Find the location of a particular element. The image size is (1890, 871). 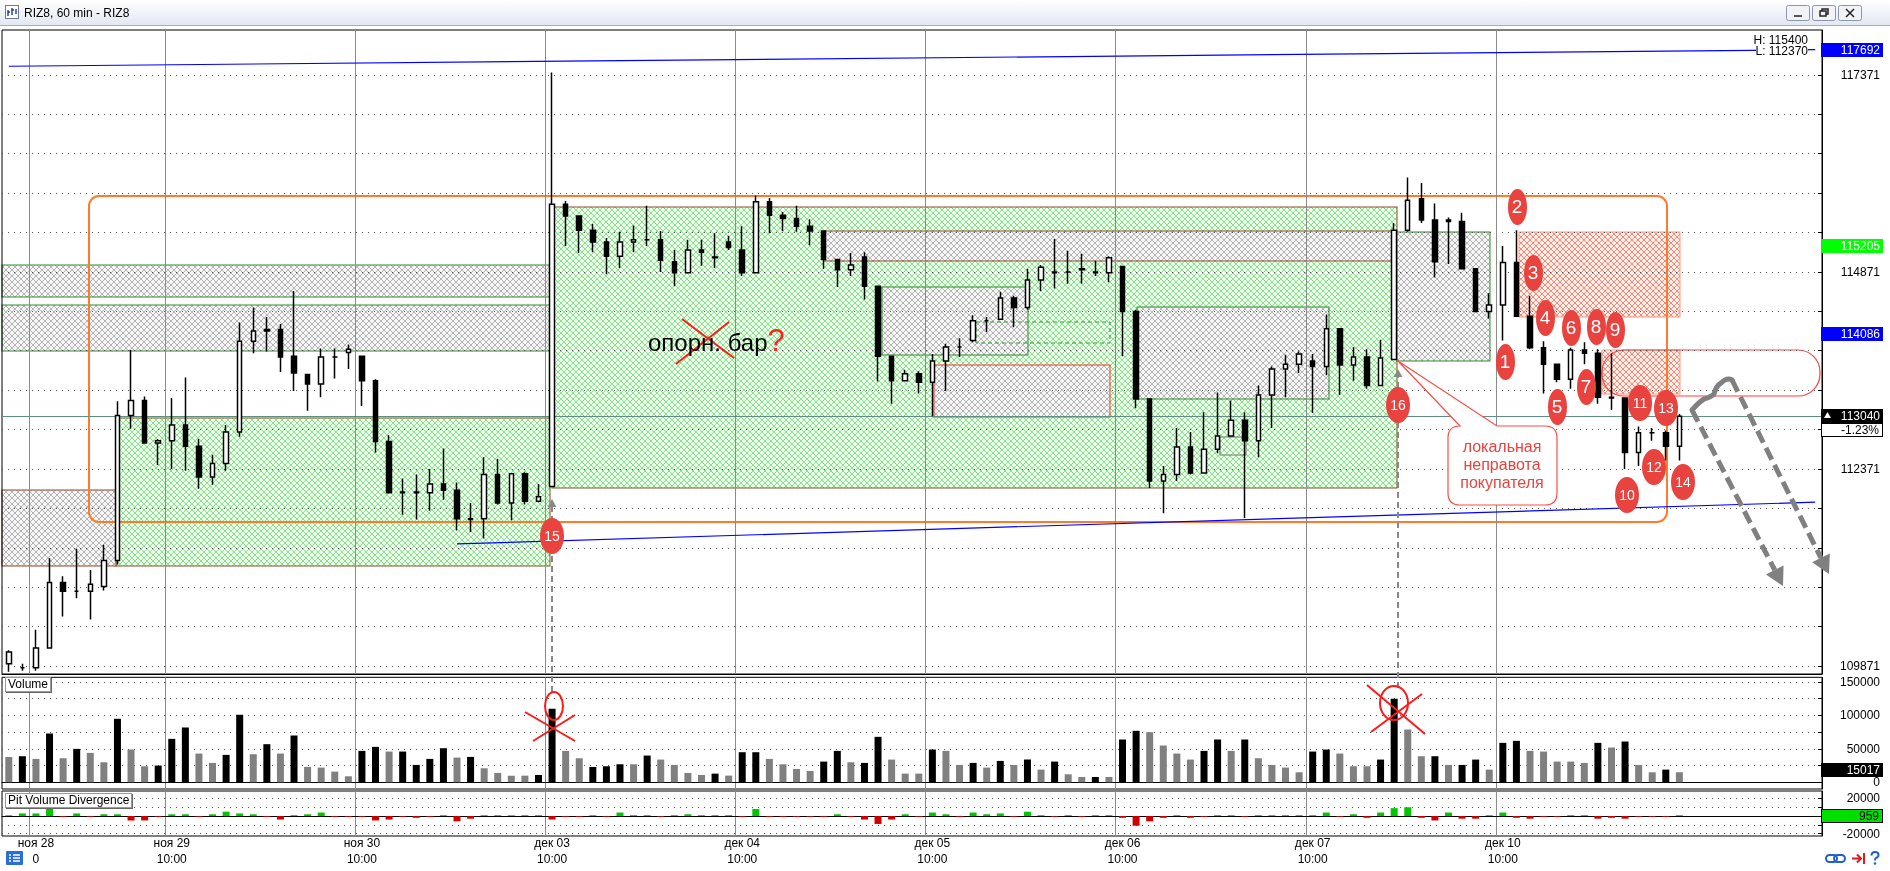

text: 117692 is located at coordinates (1852, 49).